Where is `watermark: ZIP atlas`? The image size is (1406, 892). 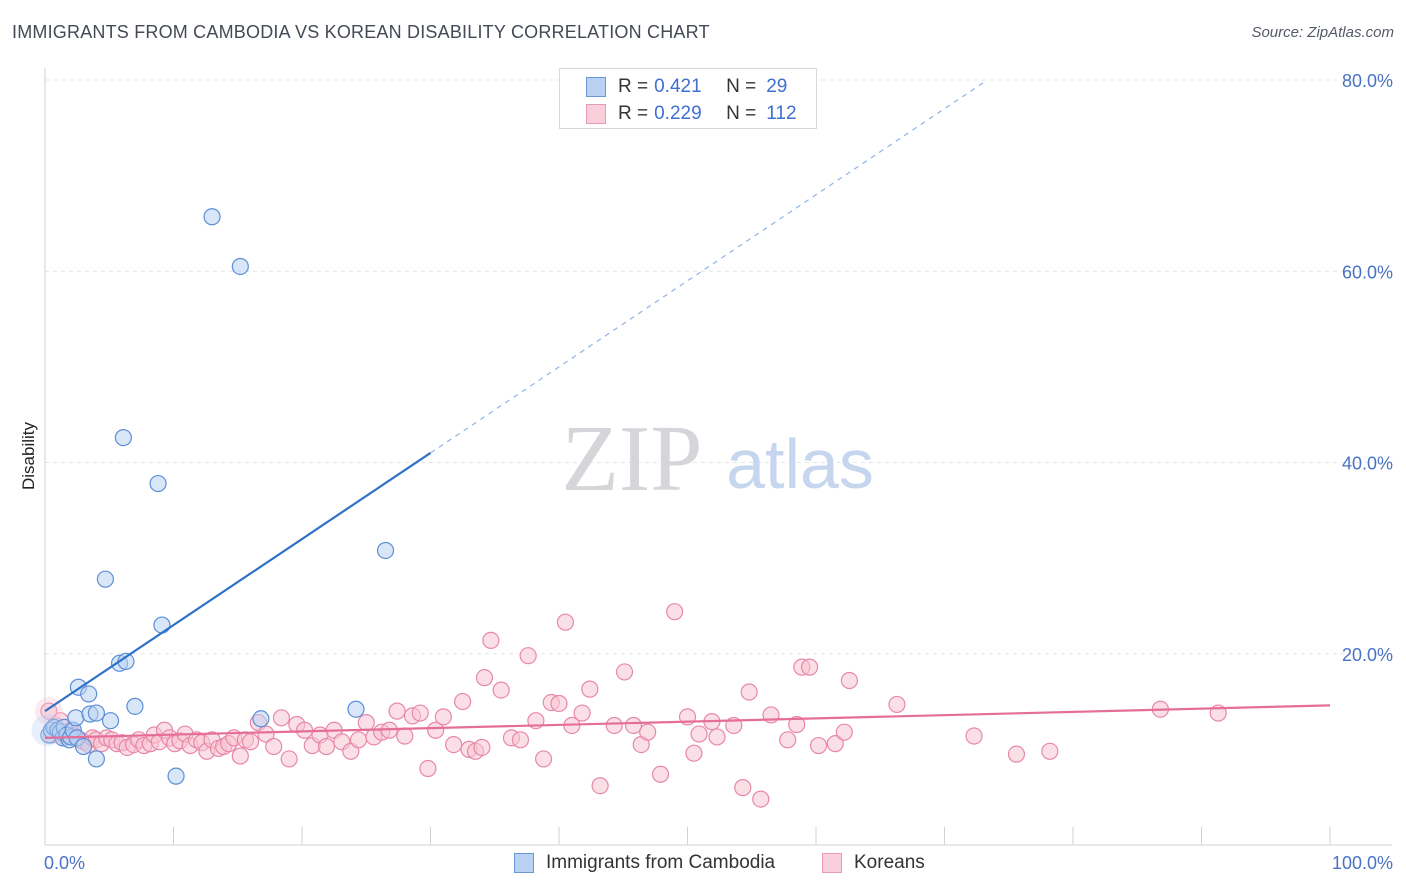
watermark: ZIP atlas is located at coordinates (718, 459).